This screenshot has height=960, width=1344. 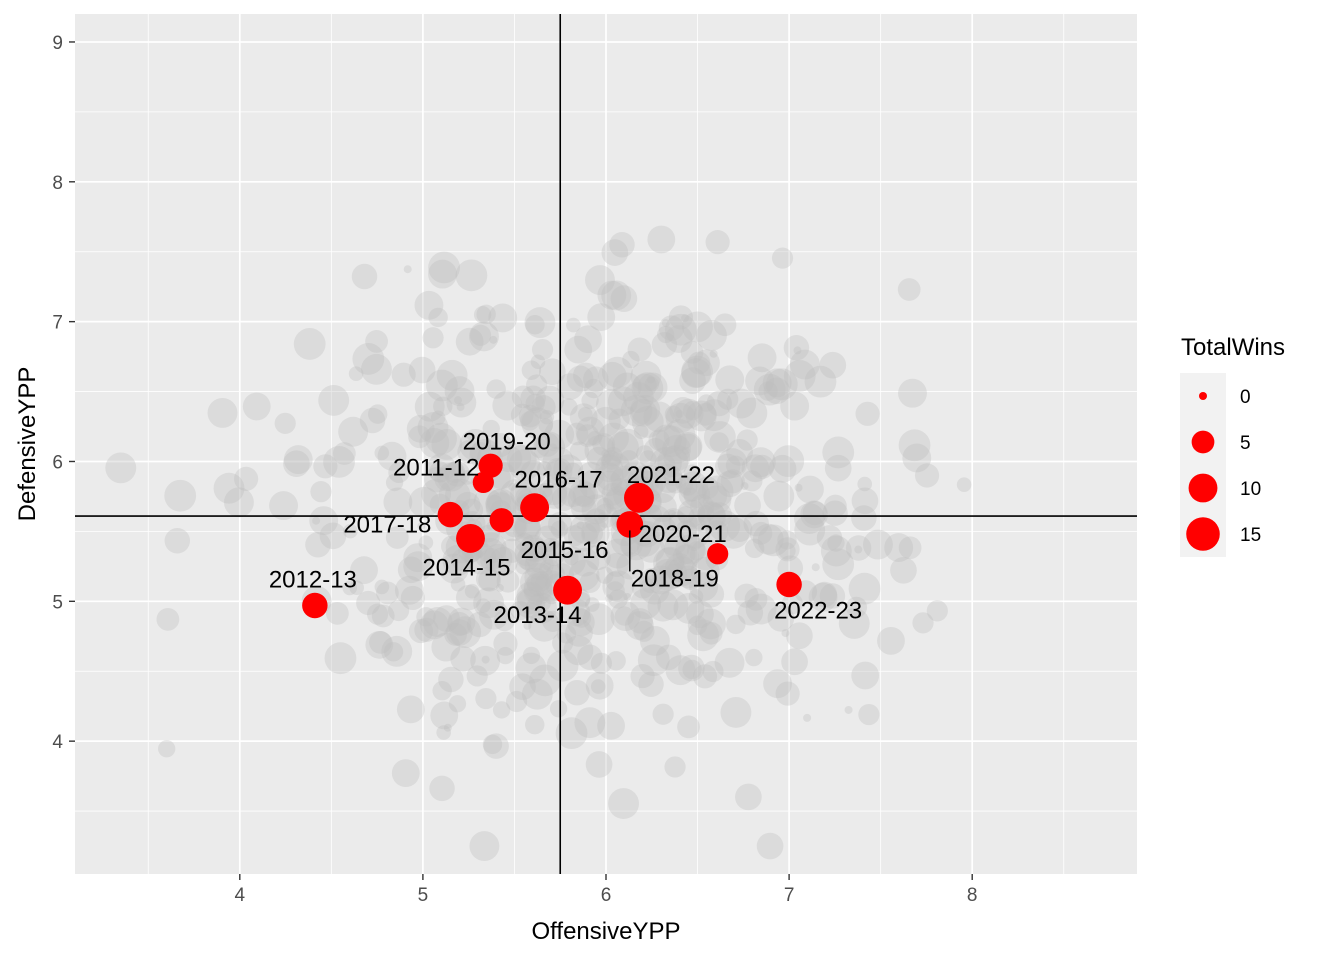 I want to click on x-tick-label: 7, so click(x=789, y=895).